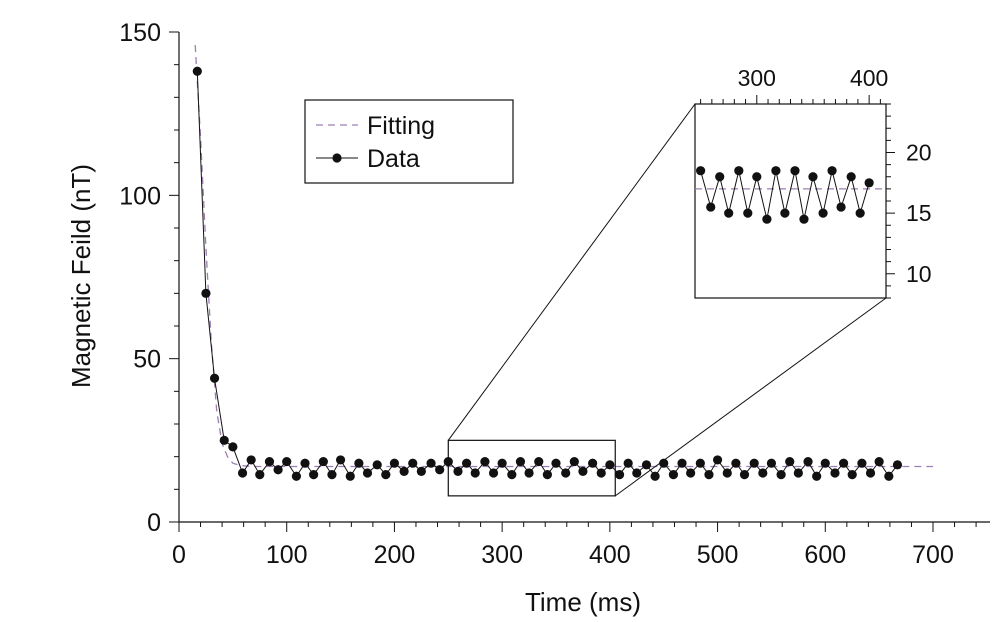 The image size is (1004, 622). I want to click on y-tick-label: 50, so click(147, 360).